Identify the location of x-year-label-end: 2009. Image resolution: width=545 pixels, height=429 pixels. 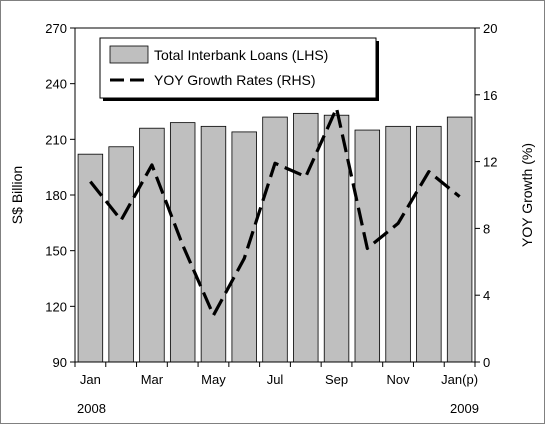
(464, 408).